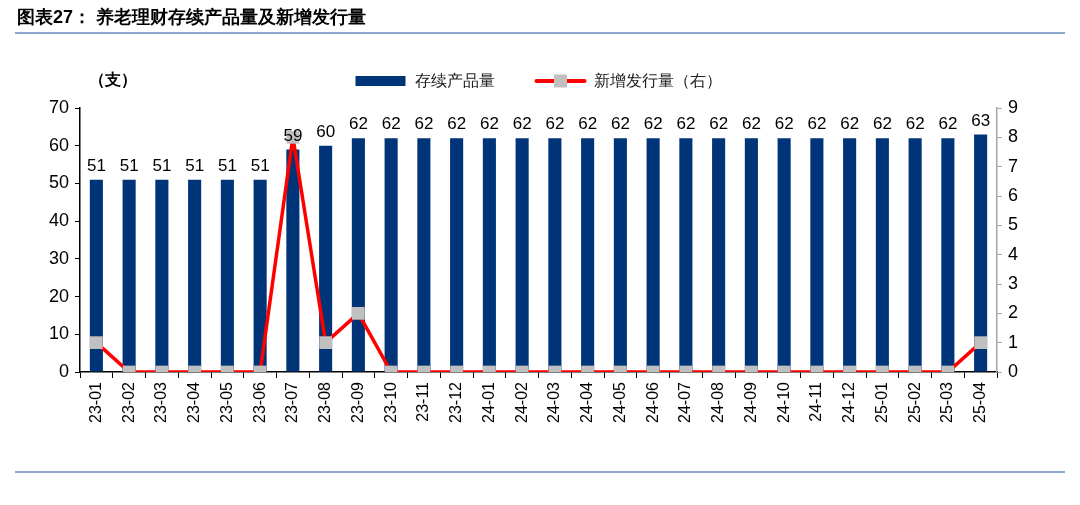 The height and width of the screenshot is (505, 1080). Describe the element at coordinates (390, 402) in the screenshot. I see `x-tick-label: 23-10` at that location.